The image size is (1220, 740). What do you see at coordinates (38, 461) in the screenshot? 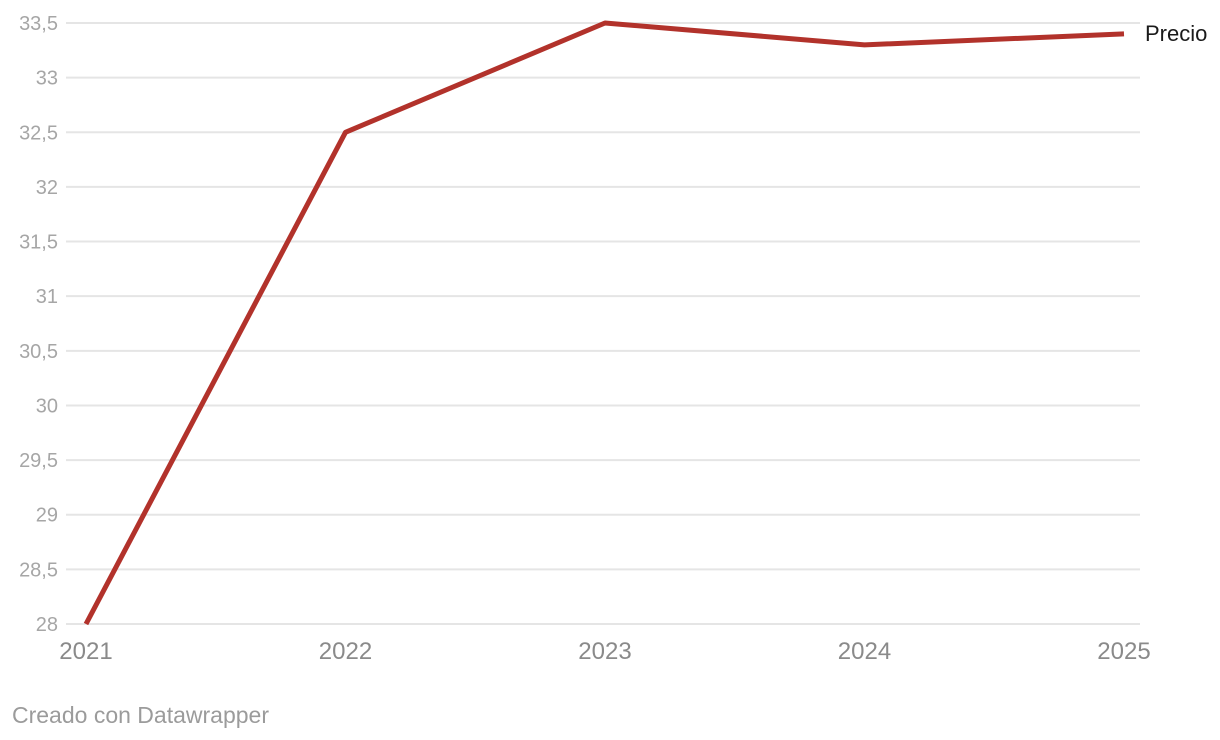
I see `y-tick-label: 29,5` at bounding box center [38, 461].